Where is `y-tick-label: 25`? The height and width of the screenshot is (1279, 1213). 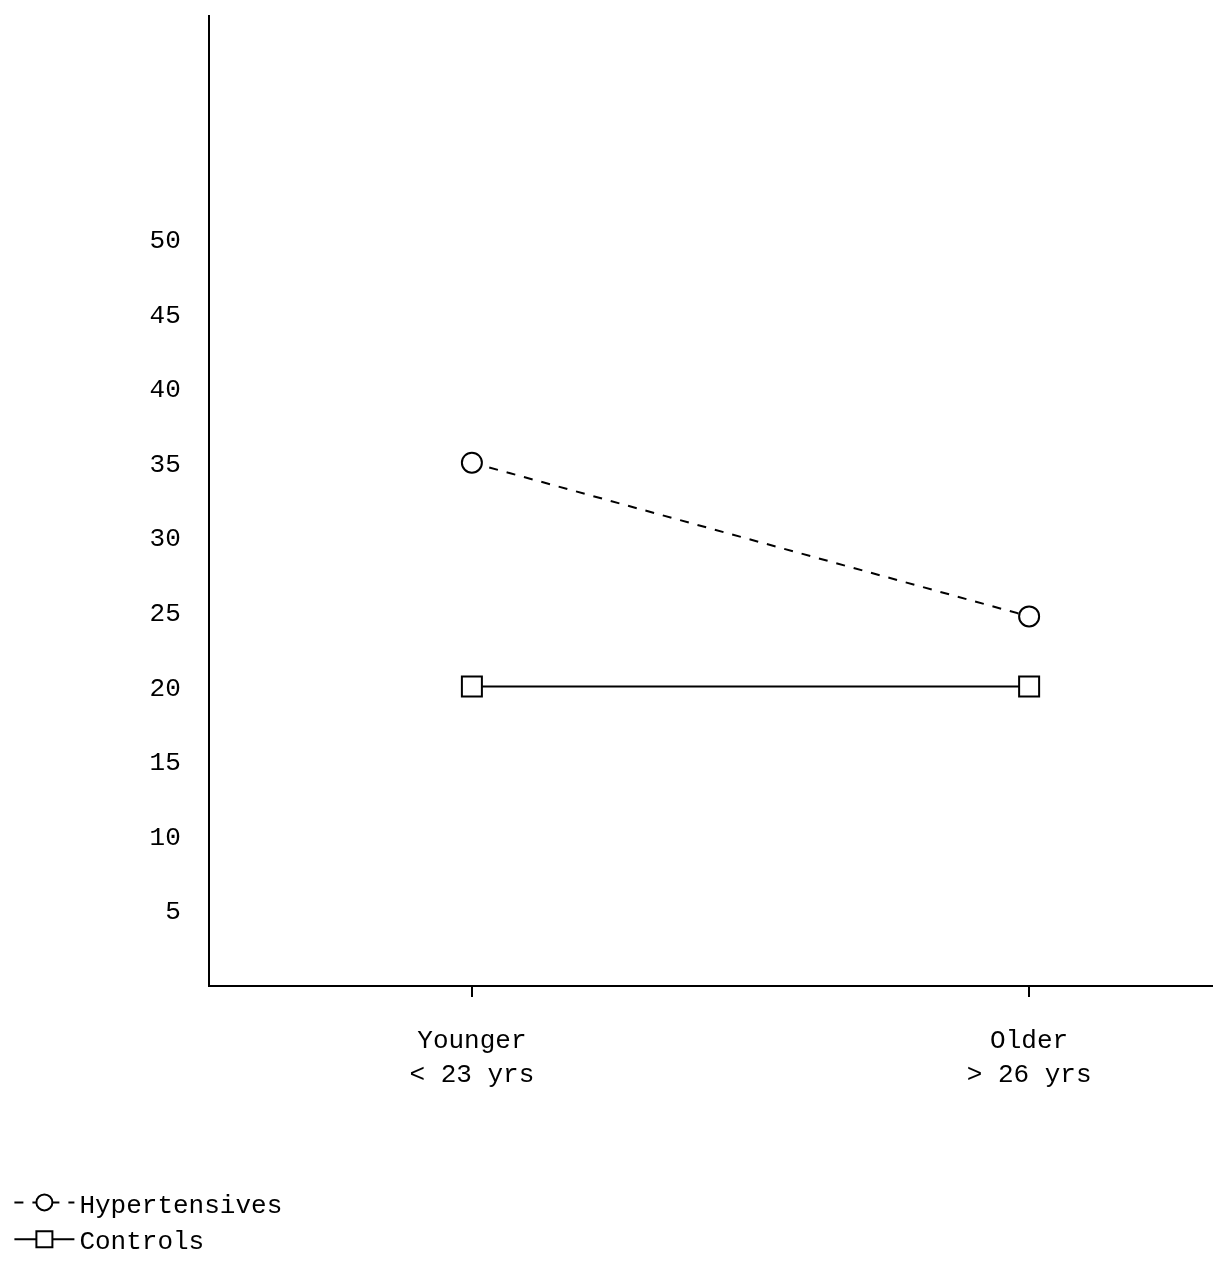 y-tick-label: 25 is located at coordinates (165, 614).